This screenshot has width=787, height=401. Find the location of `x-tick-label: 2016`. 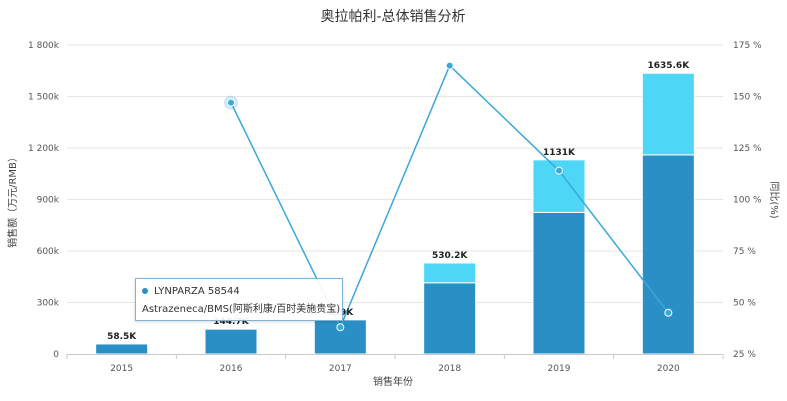

x-tick-label: 2016 is located at coordinates (231, 369).